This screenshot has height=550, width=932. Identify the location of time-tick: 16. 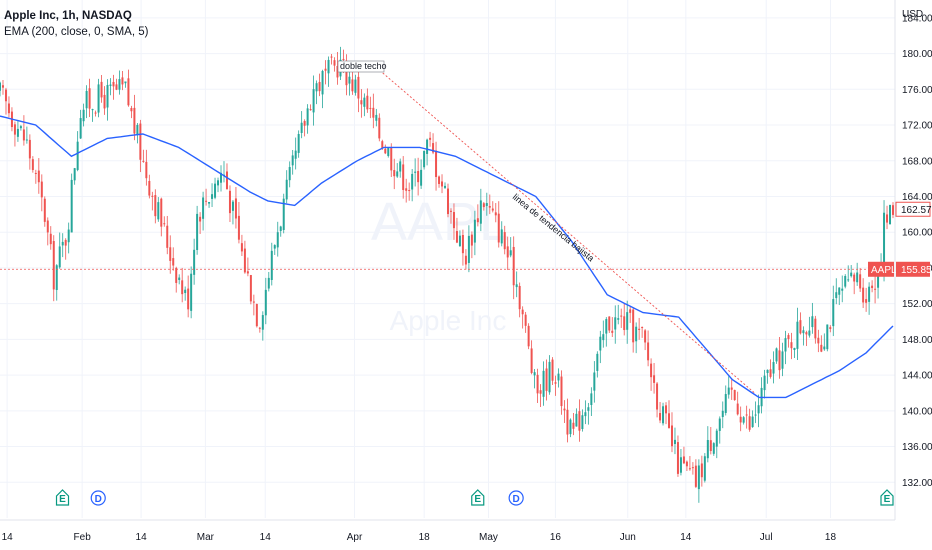
(556, 537).